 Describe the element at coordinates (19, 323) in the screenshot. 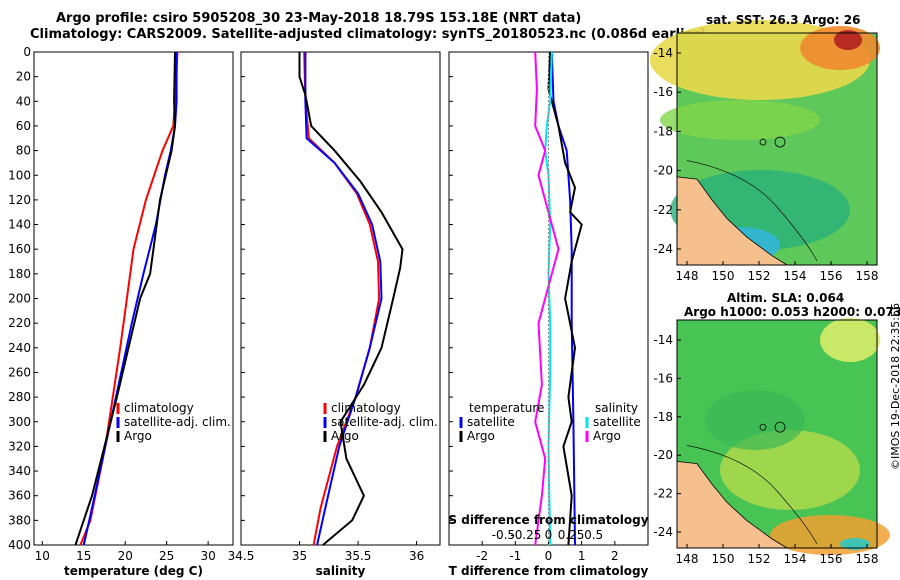

I see `y-tick-label: 220` at that location.